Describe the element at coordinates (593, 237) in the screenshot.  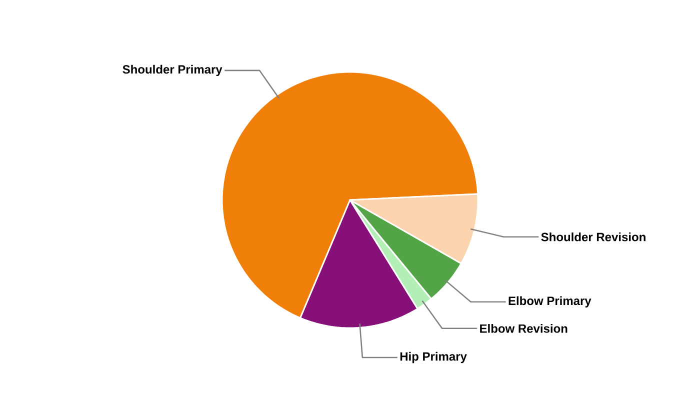
I see `slice-label: Shoulder Revision` at that location.